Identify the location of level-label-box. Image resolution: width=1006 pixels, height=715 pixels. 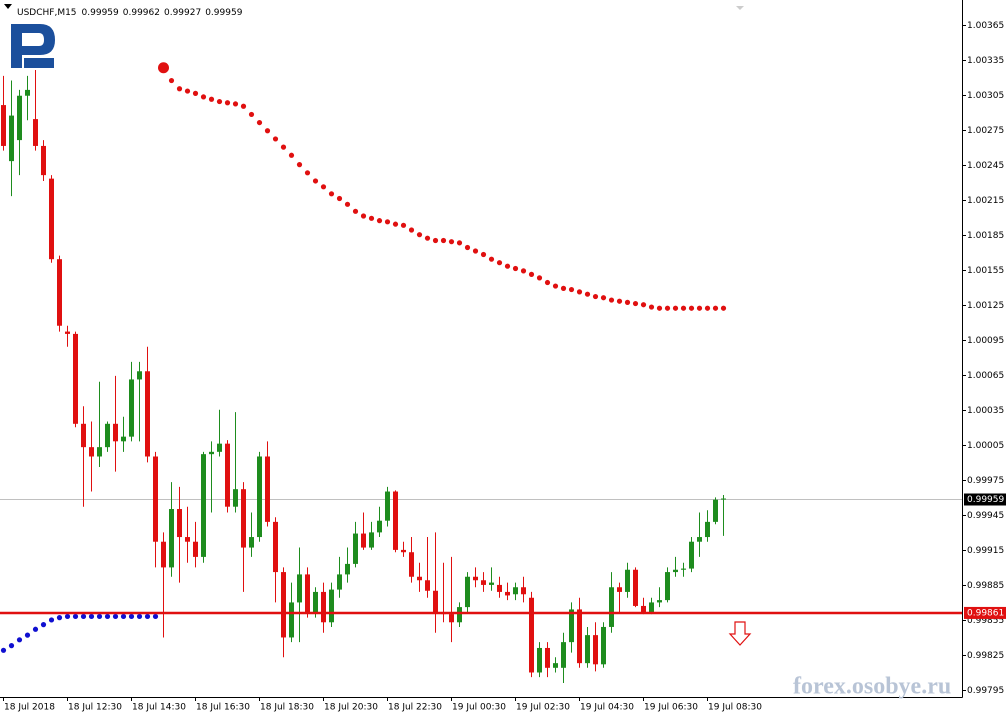
(985, 612).